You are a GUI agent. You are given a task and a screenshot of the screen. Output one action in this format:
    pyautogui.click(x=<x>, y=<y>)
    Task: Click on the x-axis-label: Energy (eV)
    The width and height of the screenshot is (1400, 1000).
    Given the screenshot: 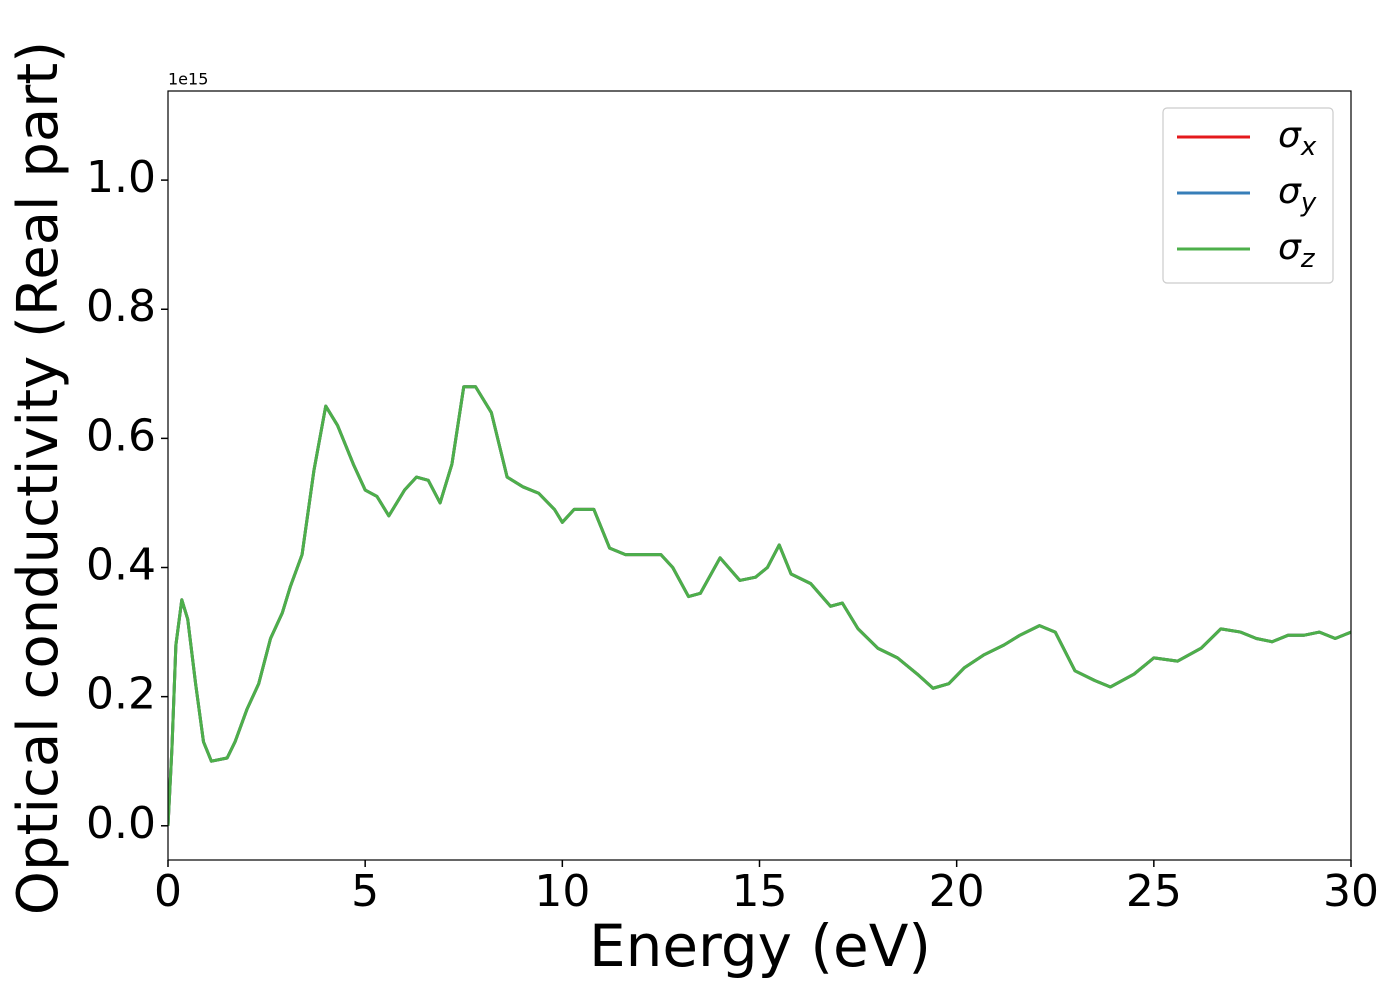 What is the action you would take?
    pyautogui.click(x=760, y=946)
    